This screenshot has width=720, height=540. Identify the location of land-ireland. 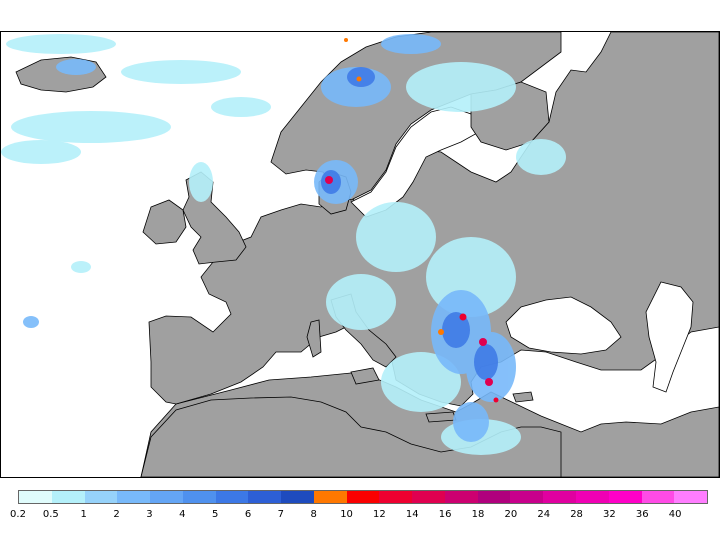
(164, 222).